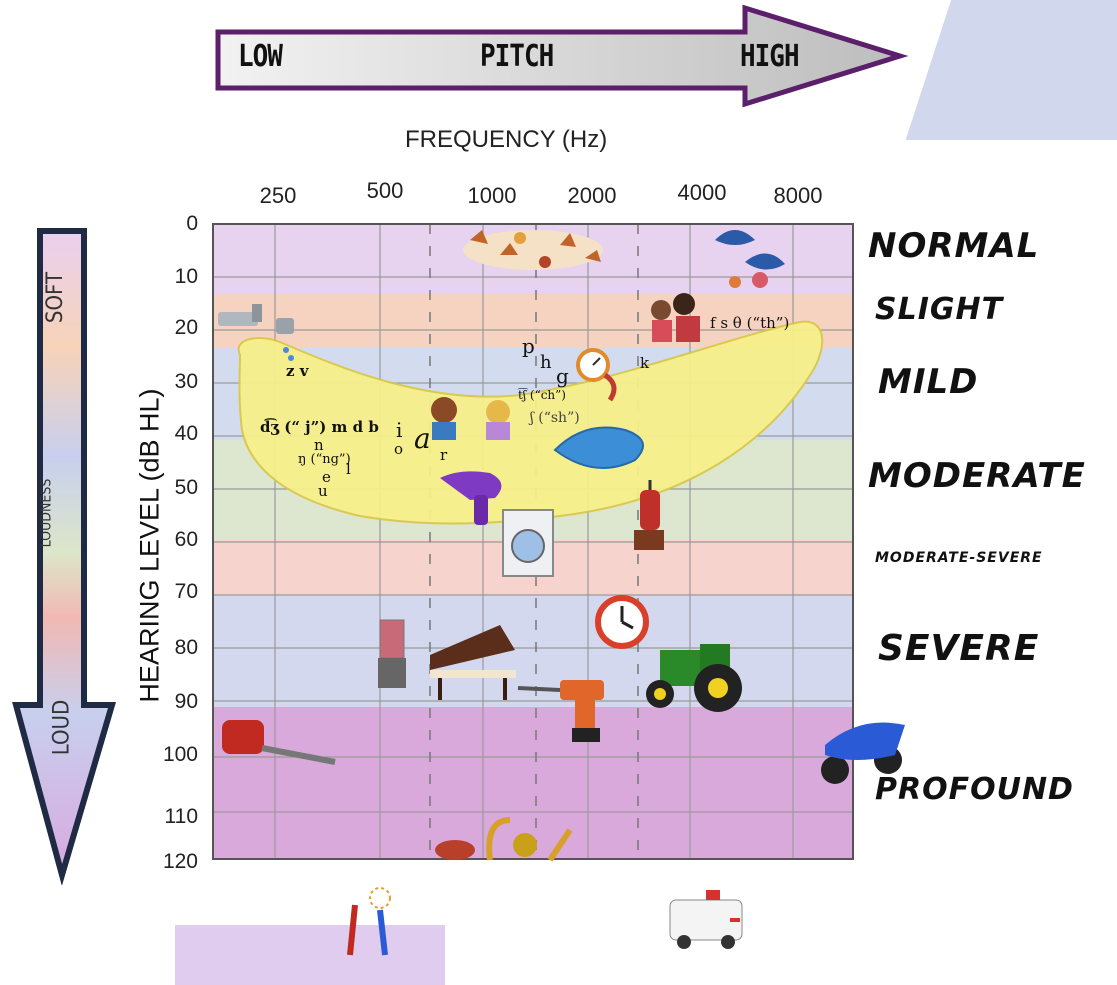 Image resolution: width=1117 pixels, height=985 pixels. What do you see at coordinates (939, 309) in the screenshot?
I see `band-label-slight: SLIGHT` at bounding box center [939, 309].